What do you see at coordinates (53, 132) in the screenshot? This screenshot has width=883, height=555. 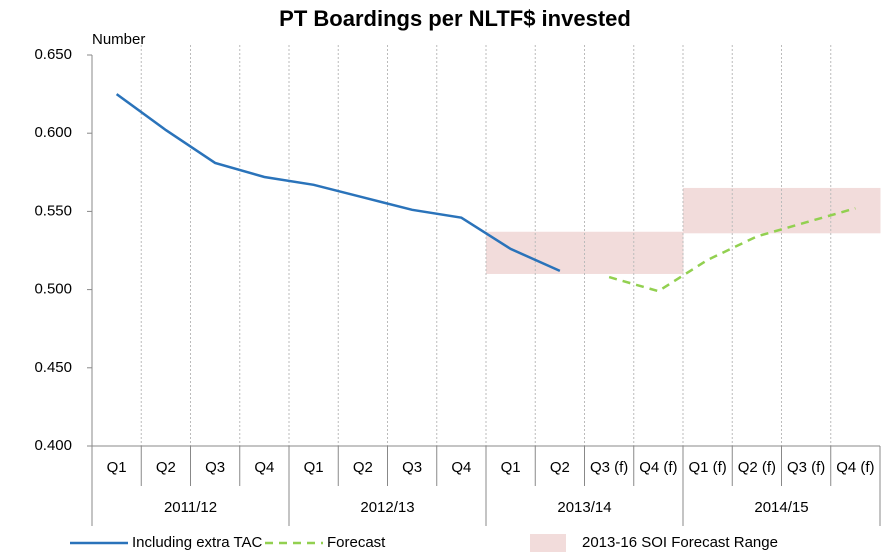 I see `y-tick-label: 0.600` at bounding box center [53, 132].